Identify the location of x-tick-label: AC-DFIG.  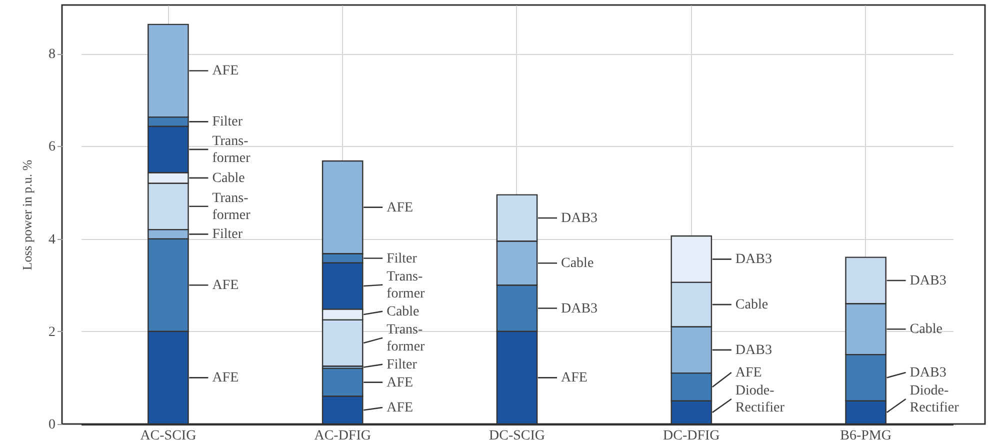
(342, 435).